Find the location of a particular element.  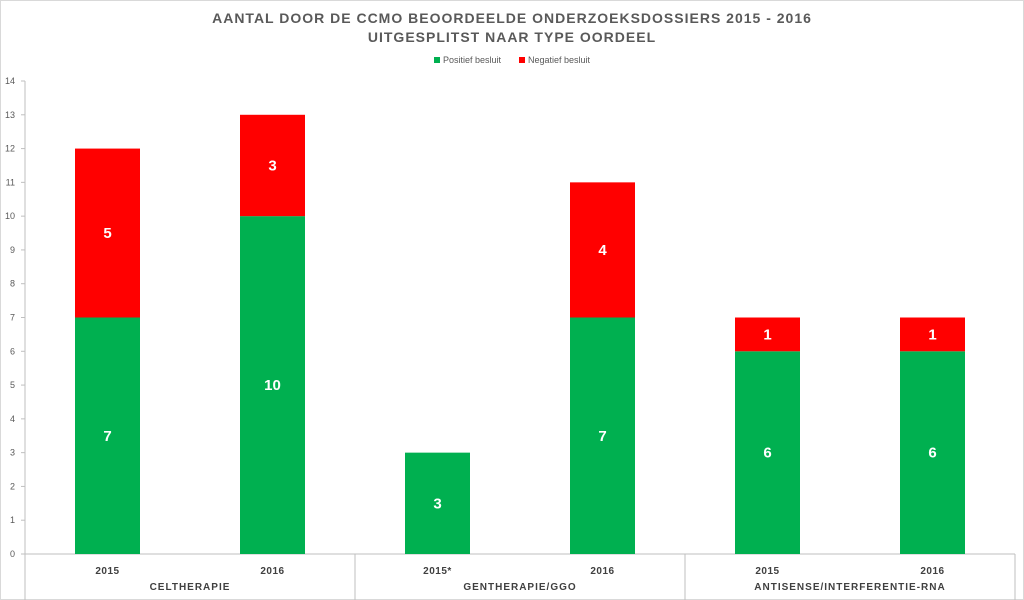

y-tick-label: 14 is located at coordinates (10, 81).